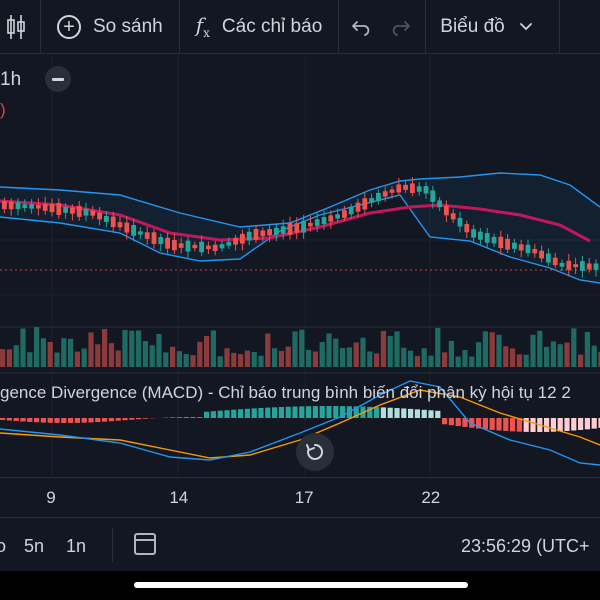 The width and height of the screenshot is (600, 600). I want to click on compare-button: + So sánh, so click(110, 27).